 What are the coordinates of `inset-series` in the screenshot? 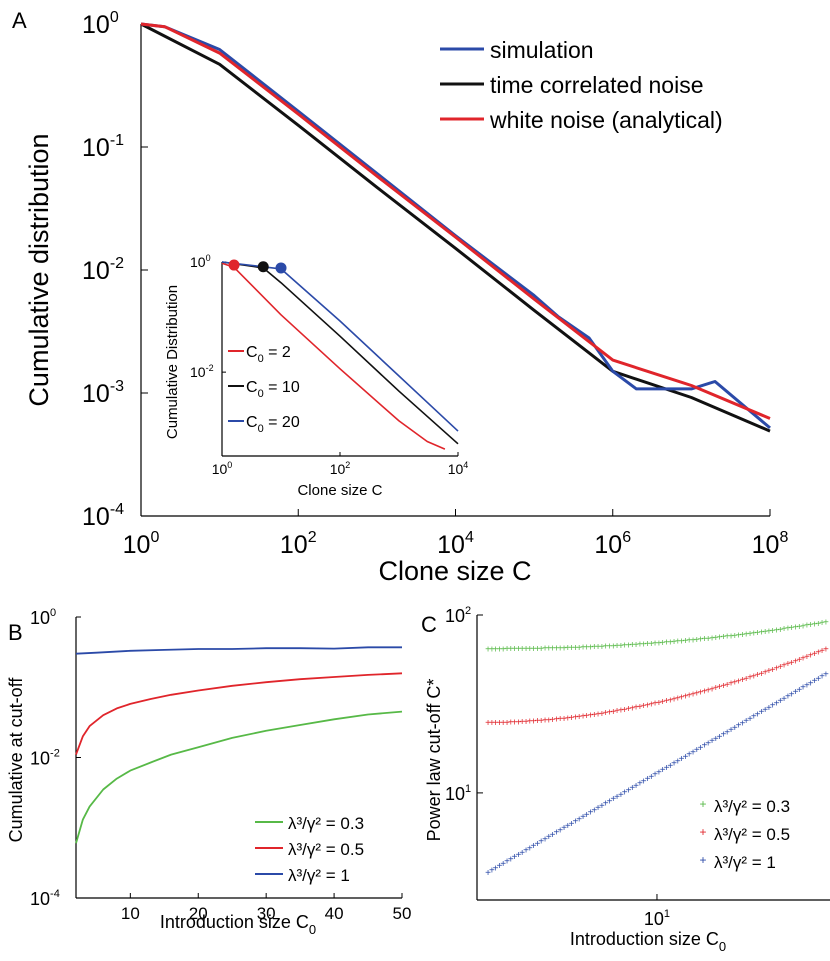 It's located at (340, 354).